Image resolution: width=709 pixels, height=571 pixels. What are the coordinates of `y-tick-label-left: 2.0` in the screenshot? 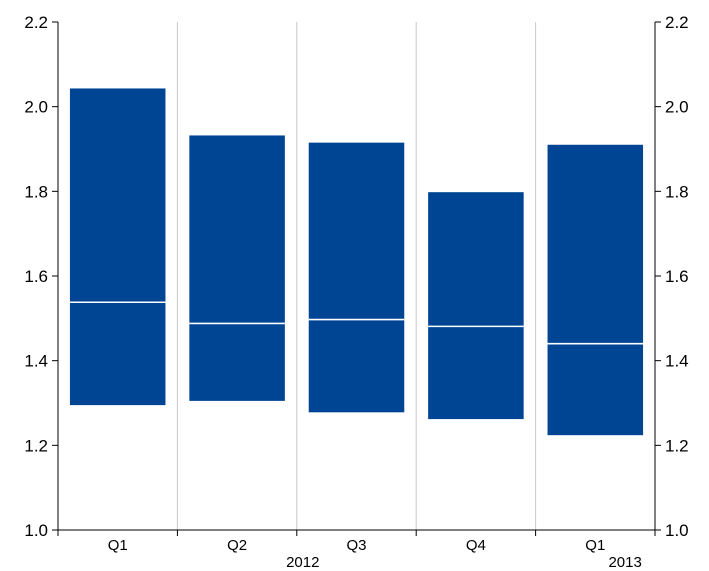 It's located at (36, 107).